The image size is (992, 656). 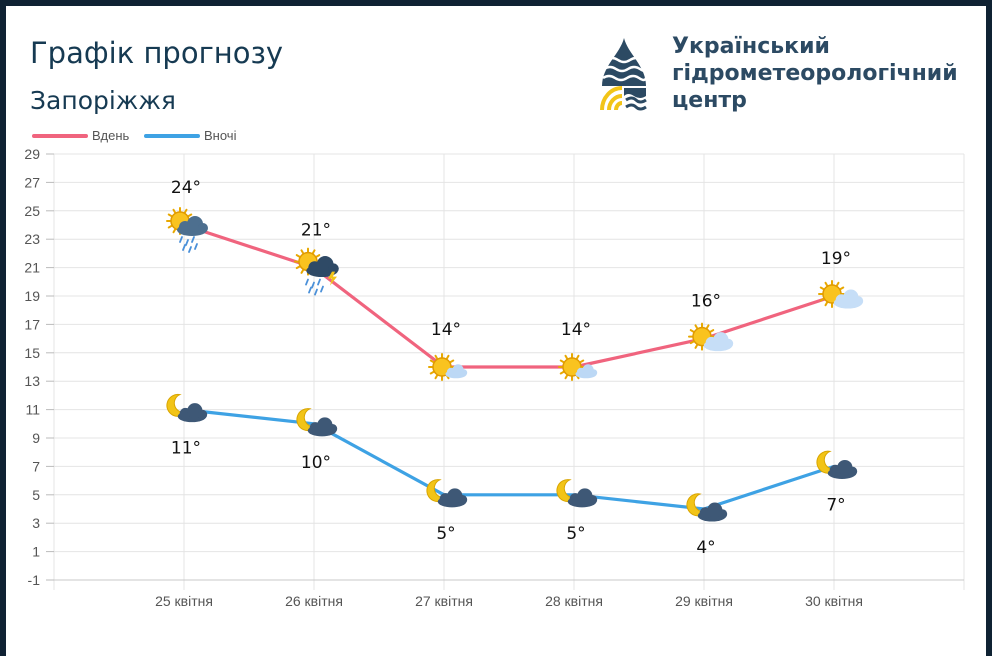 I want to click on y-tick-label: 19, so click(x=32, y=296).